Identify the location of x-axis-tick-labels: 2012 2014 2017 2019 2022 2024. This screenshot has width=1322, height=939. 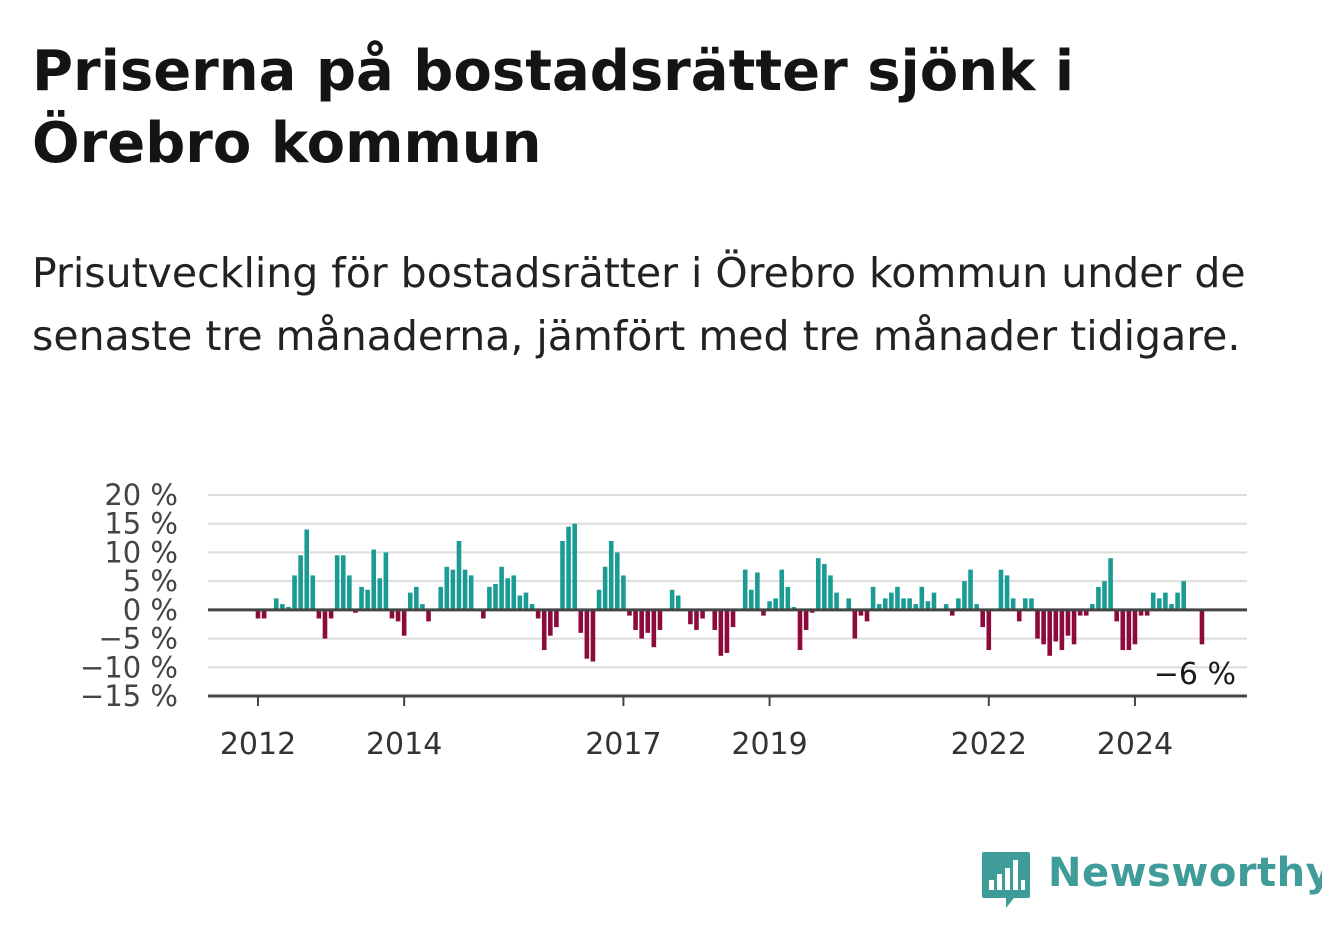
(696, 728).